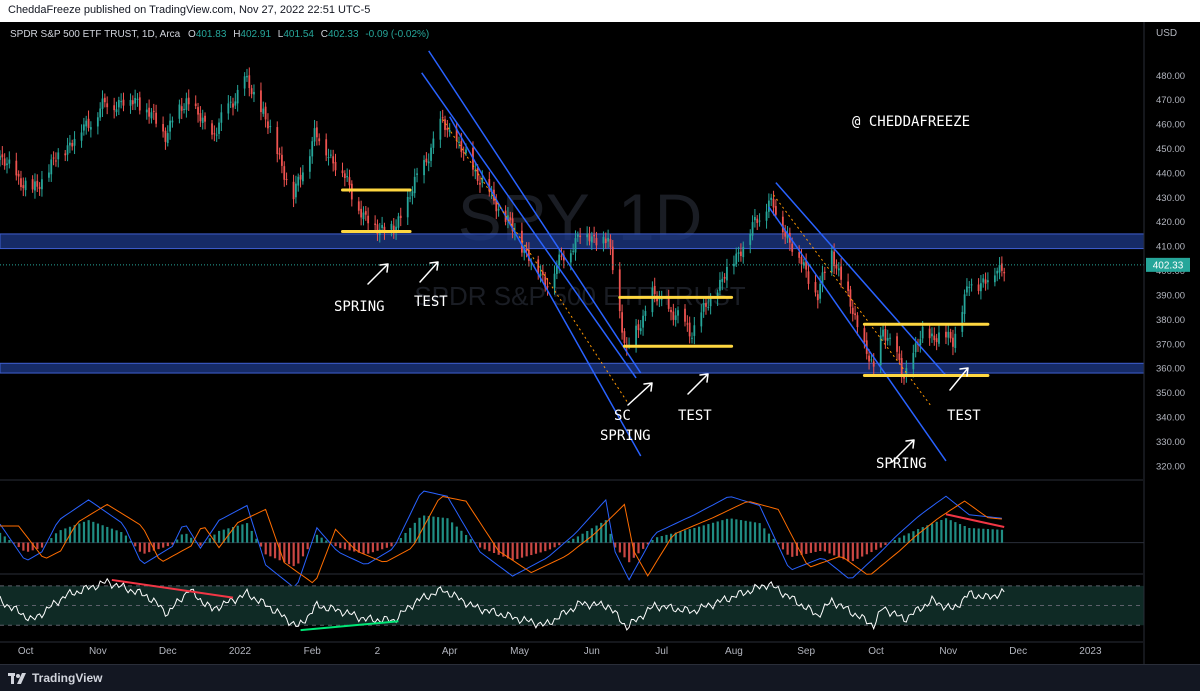 This screenshot has width=1200, height=691. Describe the element at coordinates (1168, 265) in the screenshot. I see `last-price: 402.33` at that location.